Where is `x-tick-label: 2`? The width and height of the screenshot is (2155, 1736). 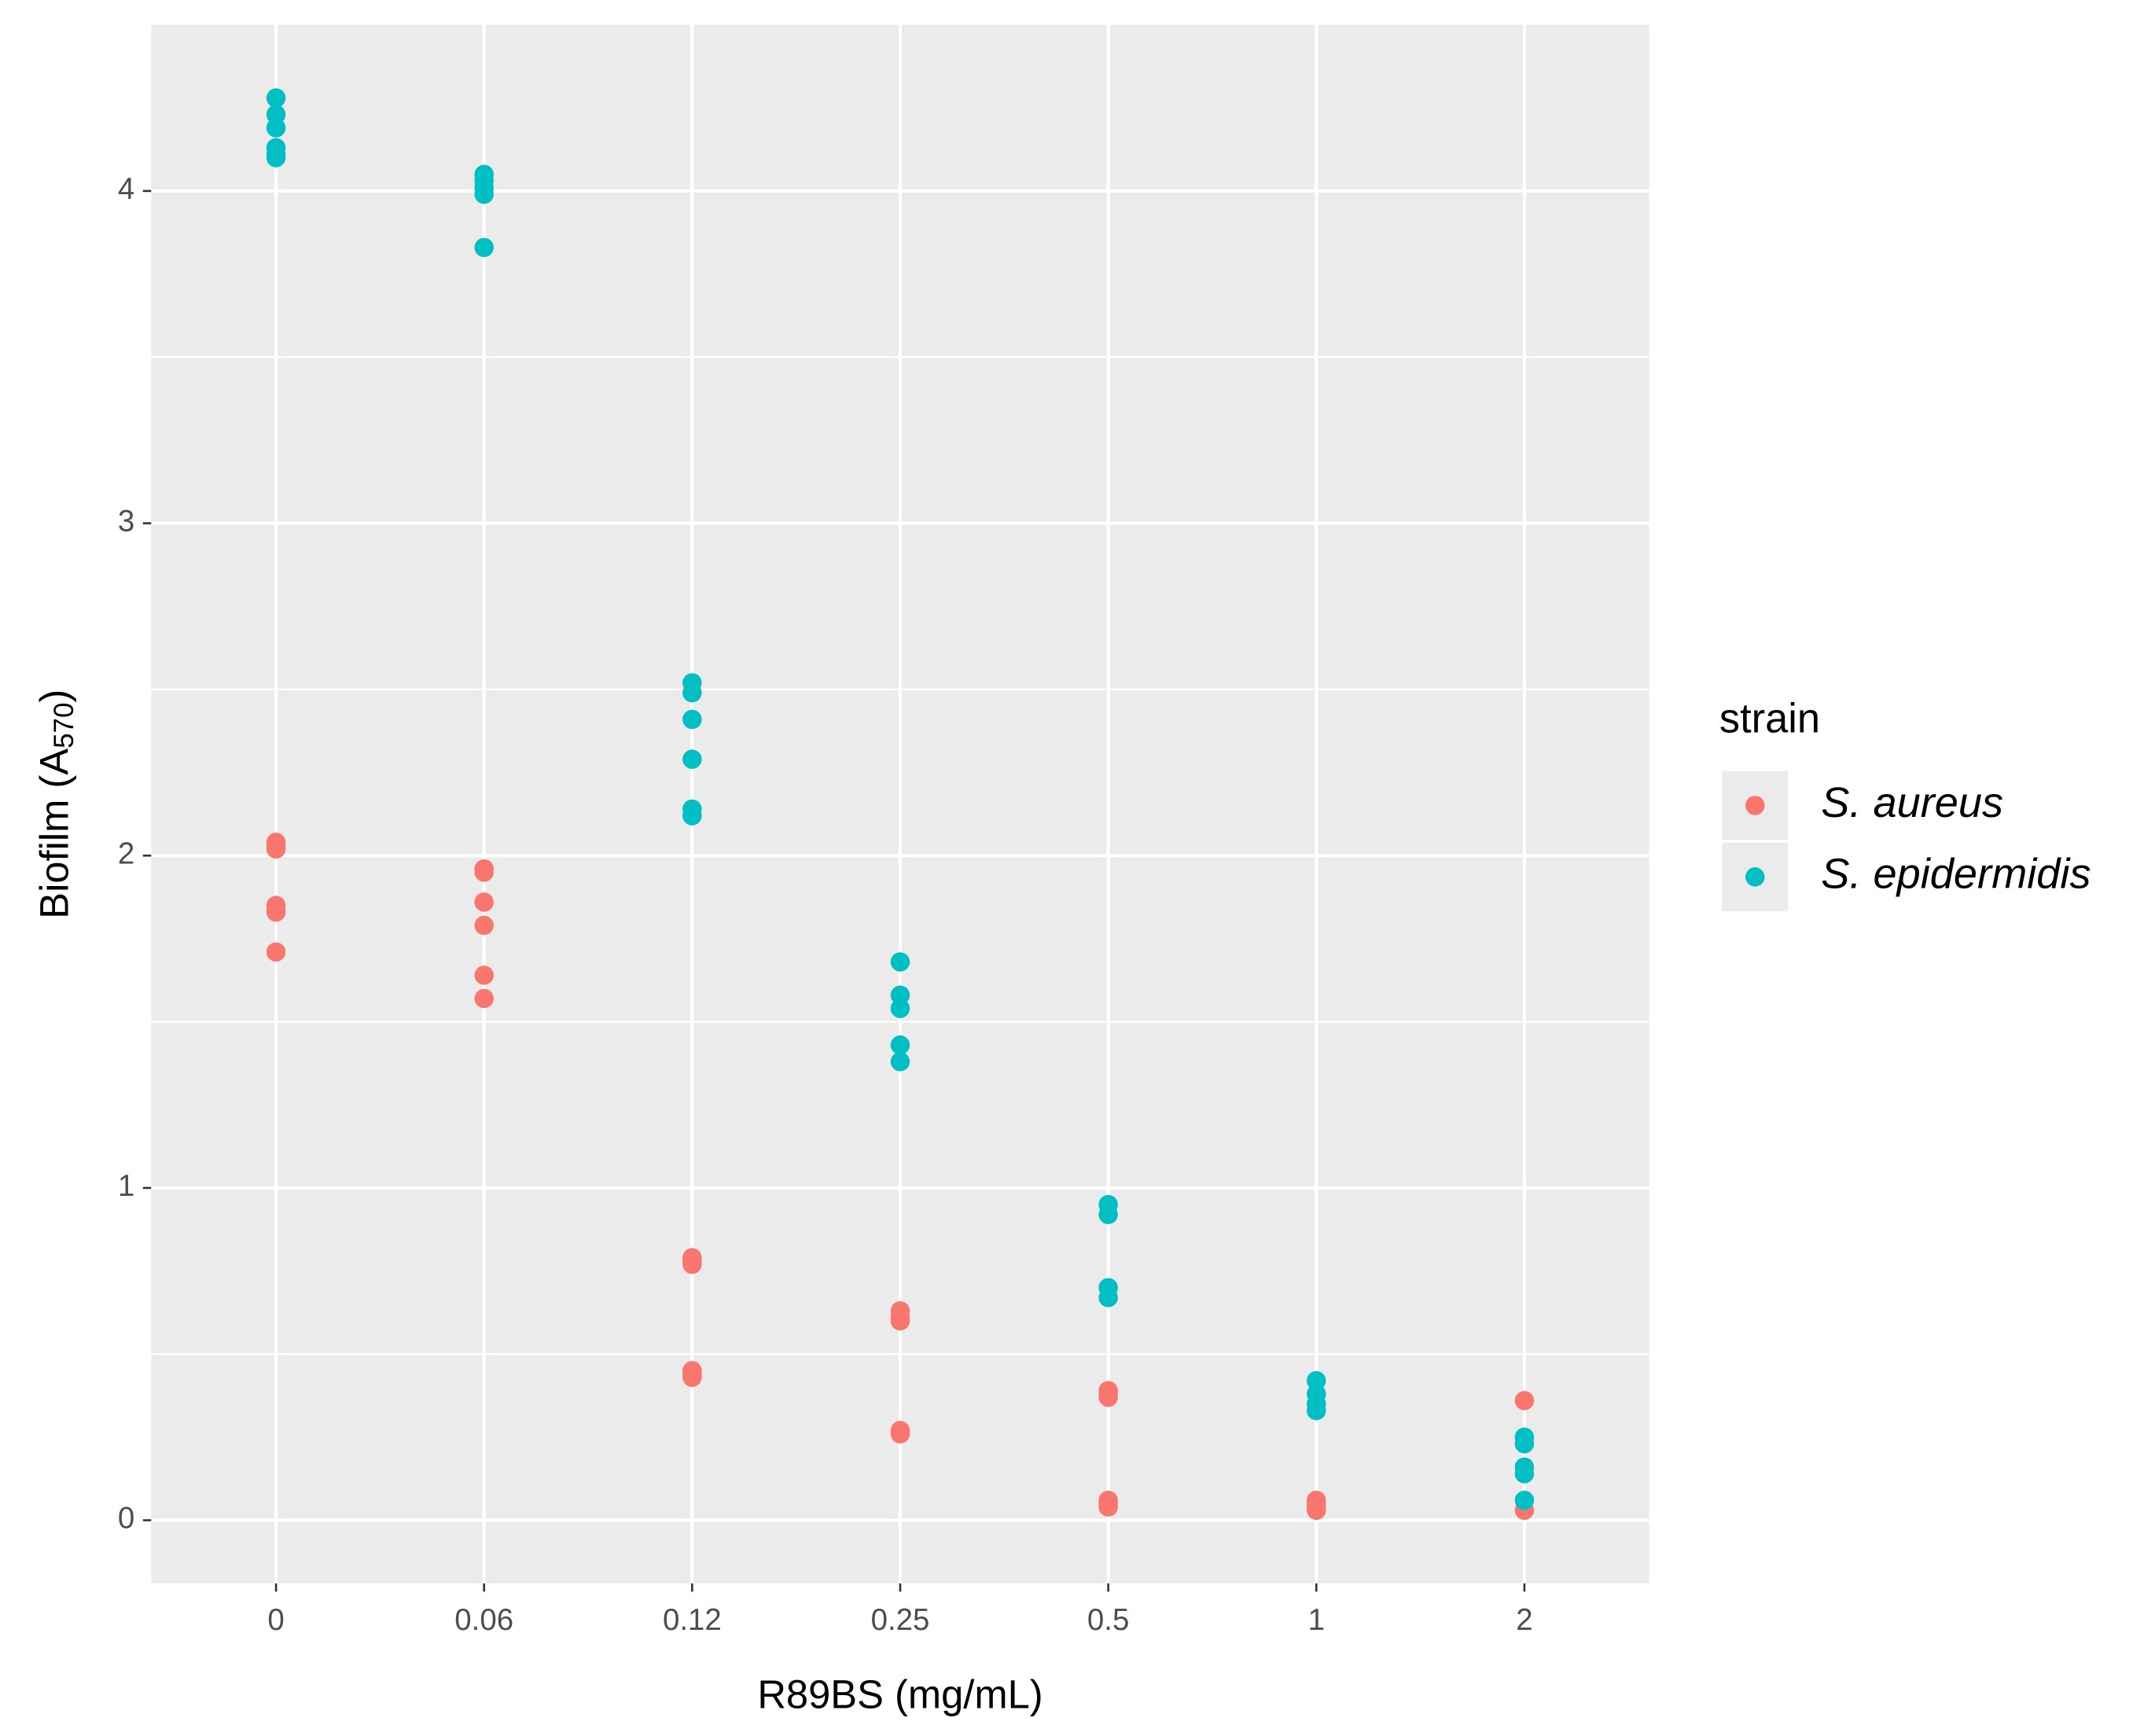 x-tick-label: 2 is located at coordinates (1524, 1620).